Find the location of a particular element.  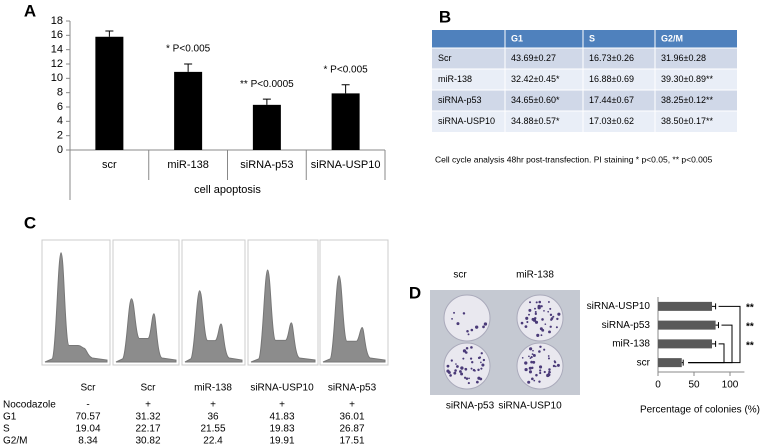

row-label: G2/M is located at coordinates (15, 440).